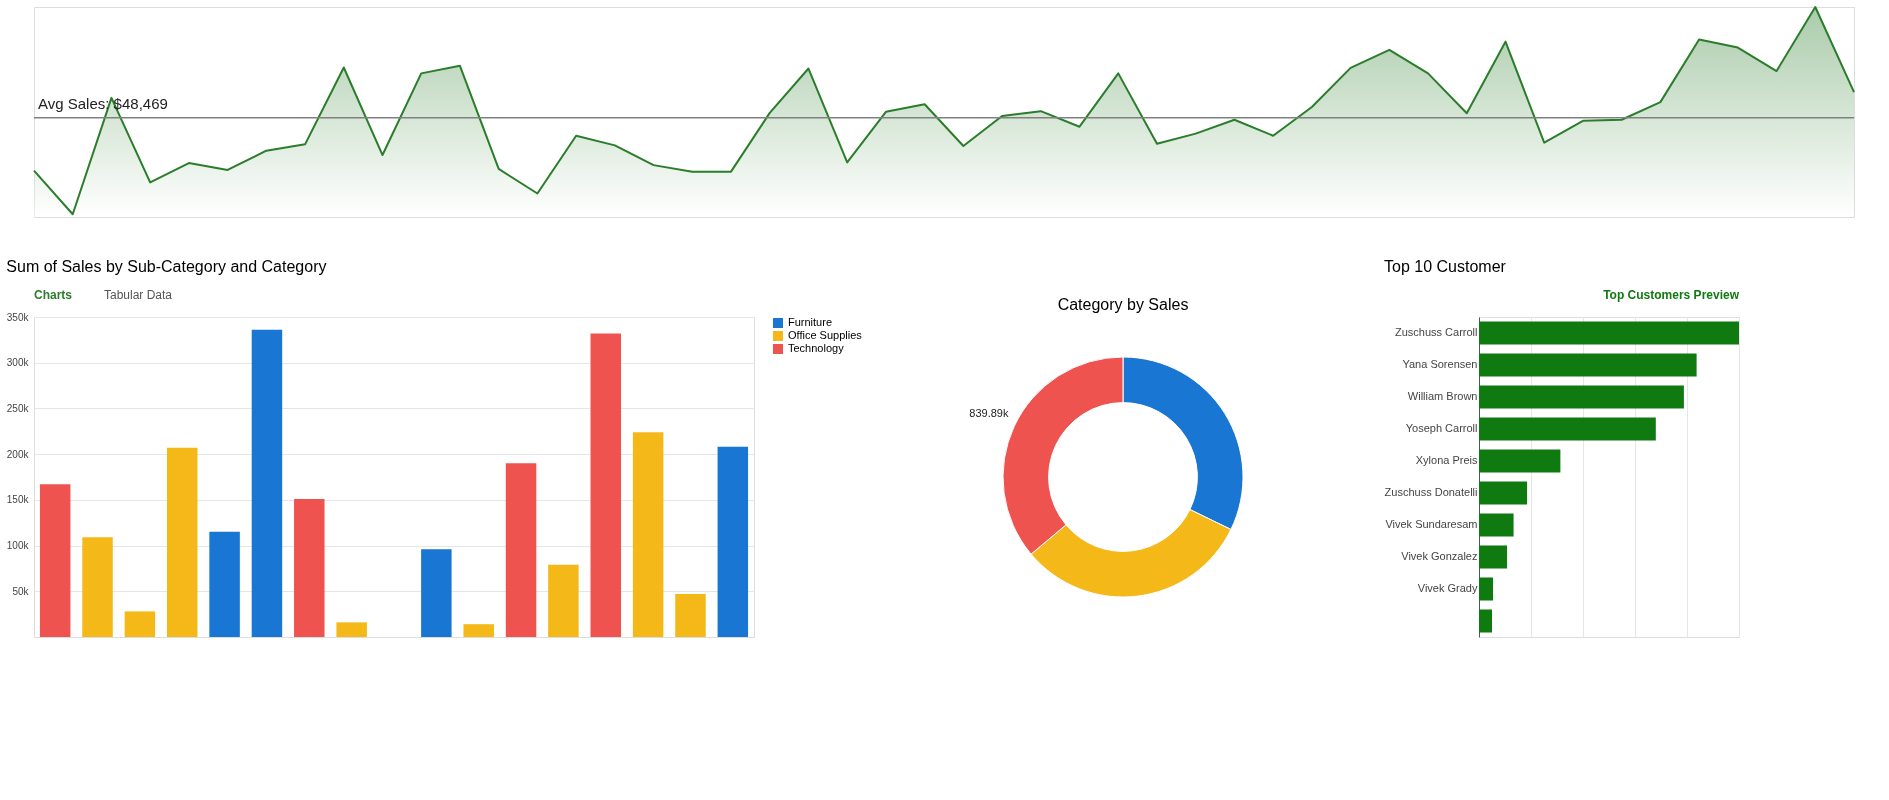 The height and width of the screenshot is (800, 1889). I want to click on y-tick-label: Vivek Sundaresam, so click(1431, 524).